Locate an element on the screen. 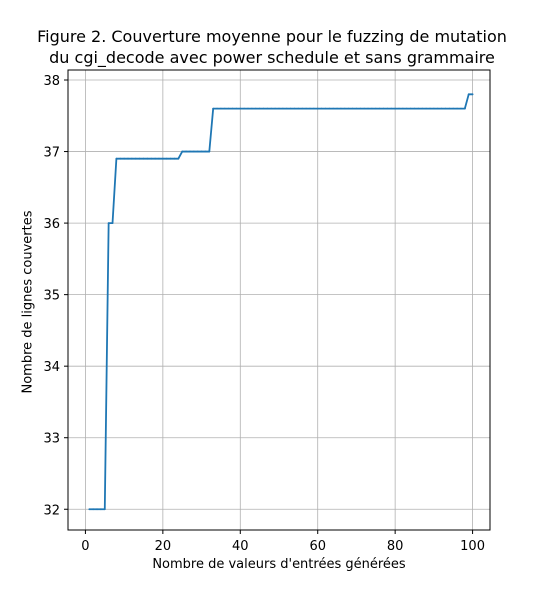  x-tick-label: 80 is located at coordinates (395, 546).